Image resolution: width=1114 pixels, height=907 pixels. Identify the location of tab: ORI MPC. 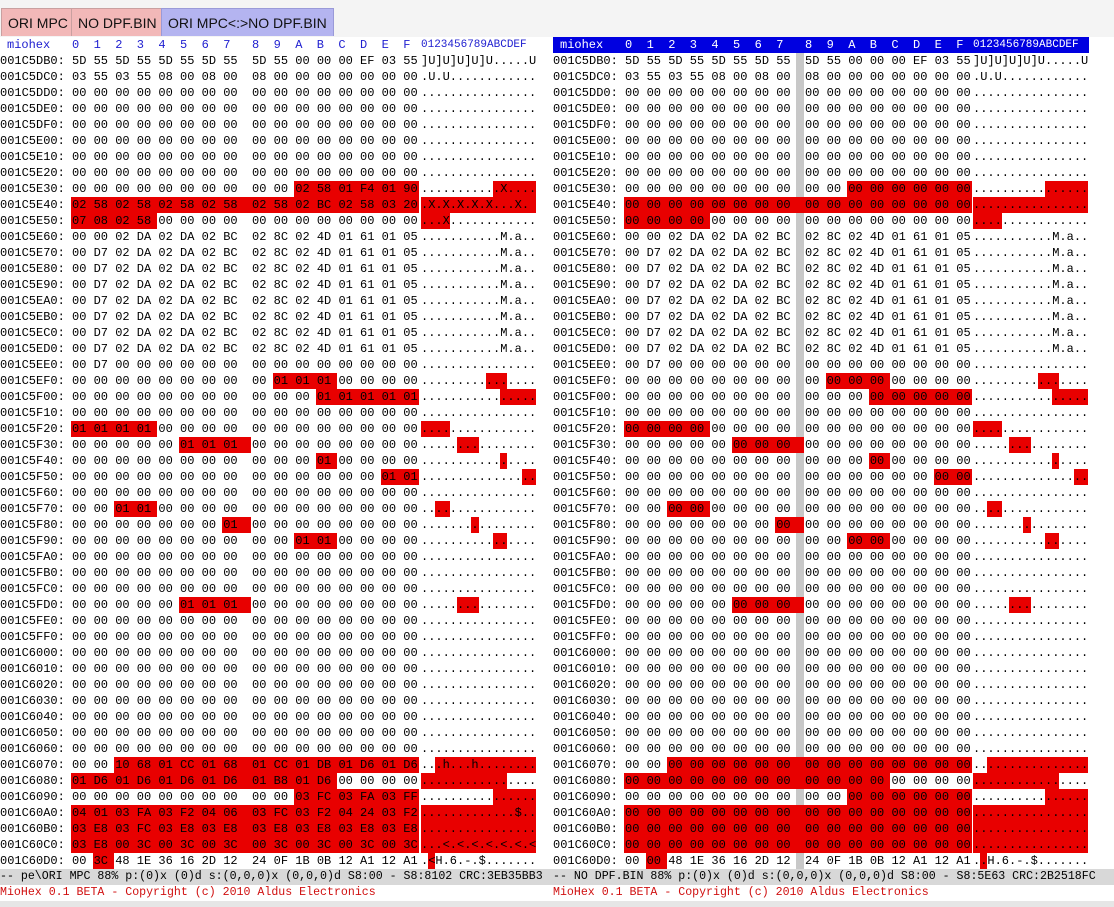
(38, 22).